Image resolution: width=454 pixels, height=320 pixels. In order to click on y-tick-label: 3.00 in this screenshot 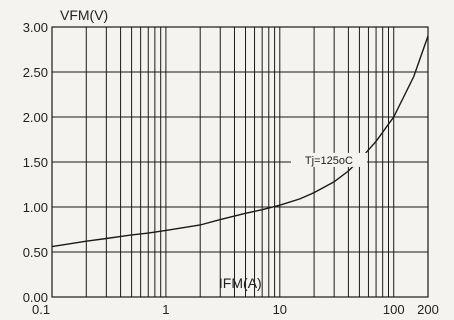, I will do `click(35, 27)`.